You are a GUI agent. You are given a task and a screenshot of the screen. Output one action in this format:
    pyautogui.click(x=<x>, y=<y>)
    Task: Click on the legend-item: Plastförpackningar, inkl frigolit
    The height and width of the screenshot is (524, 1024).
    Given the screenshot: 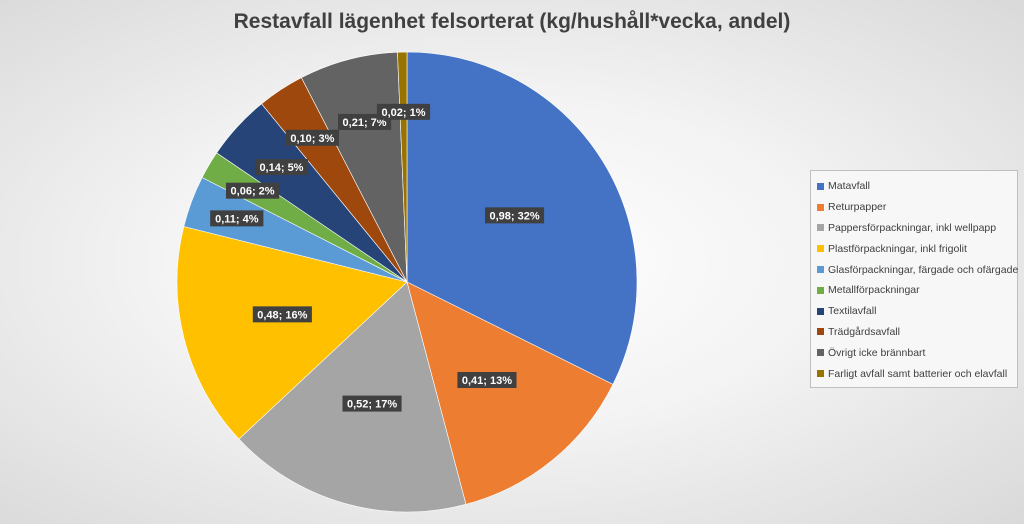 What is the action you would take?
    pyautogui.click(x=914, y=248)
    